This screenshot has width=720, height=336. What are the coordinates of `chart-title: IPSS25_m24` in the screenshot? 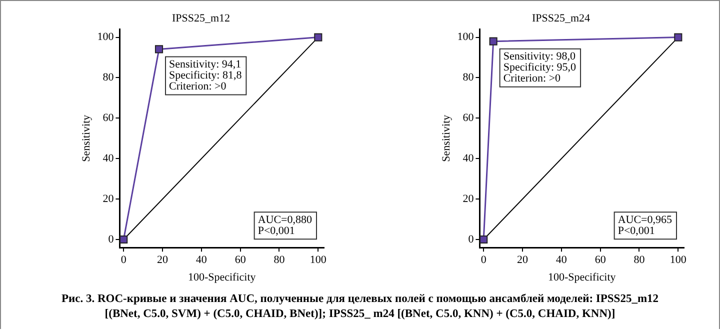 It's located at (561, 18).